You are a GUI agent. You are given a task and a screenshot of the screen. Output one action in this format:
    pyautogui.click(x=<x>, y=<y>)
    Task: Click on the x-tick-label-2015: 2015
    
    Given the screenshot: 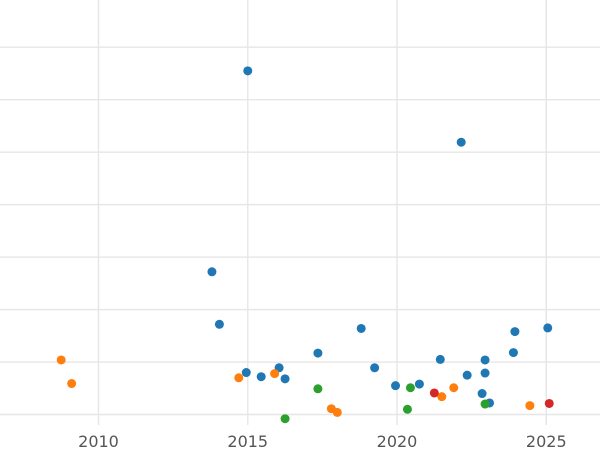 What is the action you would take?
    pyautogui.click(x=247, y=441)
    